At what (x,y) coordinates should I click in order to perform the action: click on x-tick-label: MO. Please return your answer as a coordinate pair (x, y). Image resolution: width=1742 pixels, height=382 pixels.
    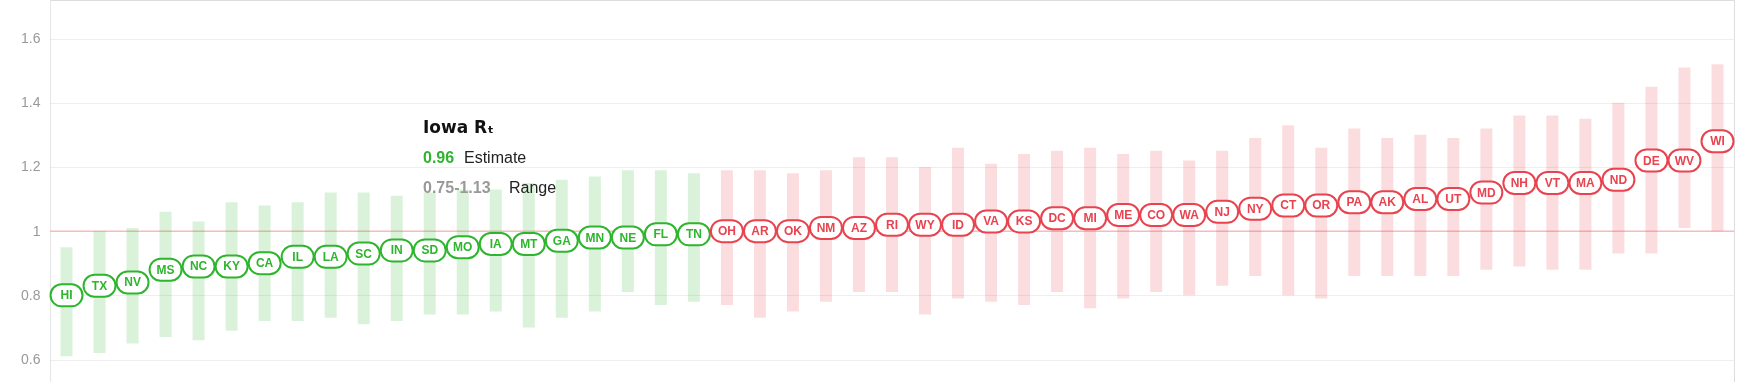
    Looking at the image, I should click on (463, 247).